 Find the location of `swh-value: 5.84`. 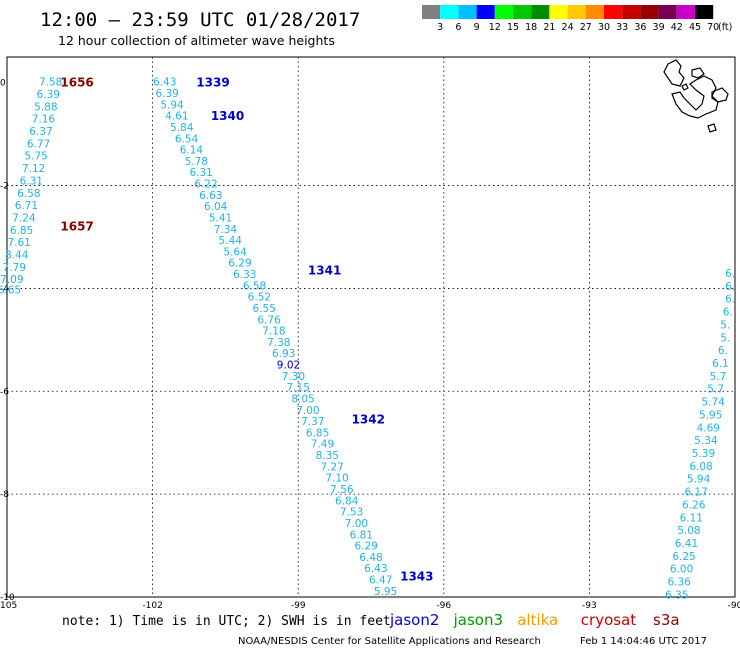

swh-value: 5.84 is located at coordinates (182, 128).